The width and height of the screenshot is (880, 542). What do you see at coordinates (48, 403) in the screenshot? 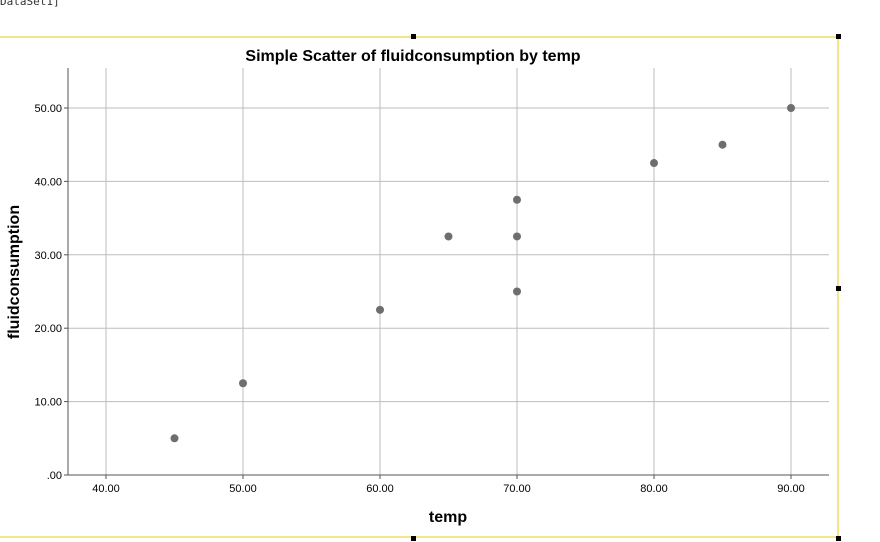
I see `y-tick-label: 10.00` at bounding box center [48, 403].